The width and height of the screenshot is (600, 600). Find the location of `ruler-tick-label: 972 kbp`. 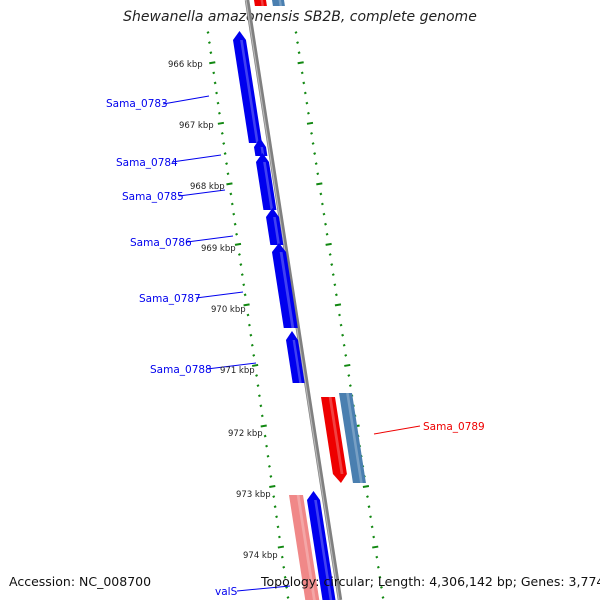

ruler-tick-label: 972 kbp is located at coordinates (245, 434).